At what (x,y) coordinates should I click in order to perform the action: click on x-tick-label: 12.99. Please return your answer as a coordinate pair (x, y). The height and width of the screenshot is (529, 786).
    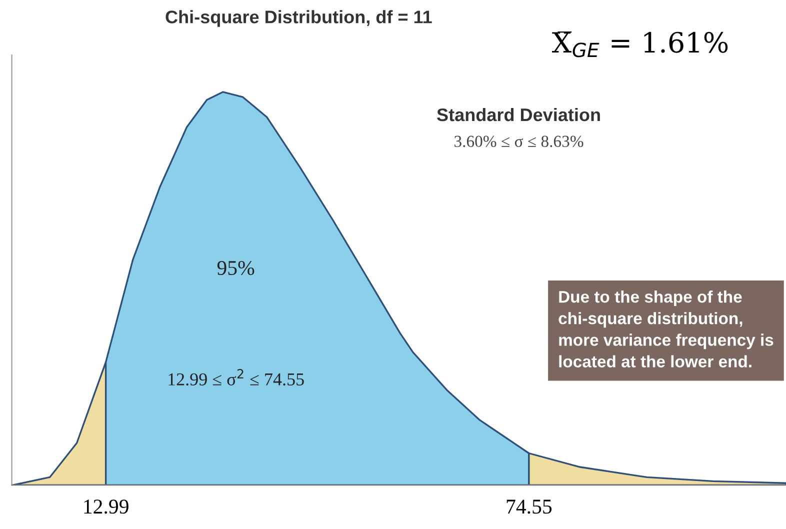
    Looking at the image, I should click on (106, 507).